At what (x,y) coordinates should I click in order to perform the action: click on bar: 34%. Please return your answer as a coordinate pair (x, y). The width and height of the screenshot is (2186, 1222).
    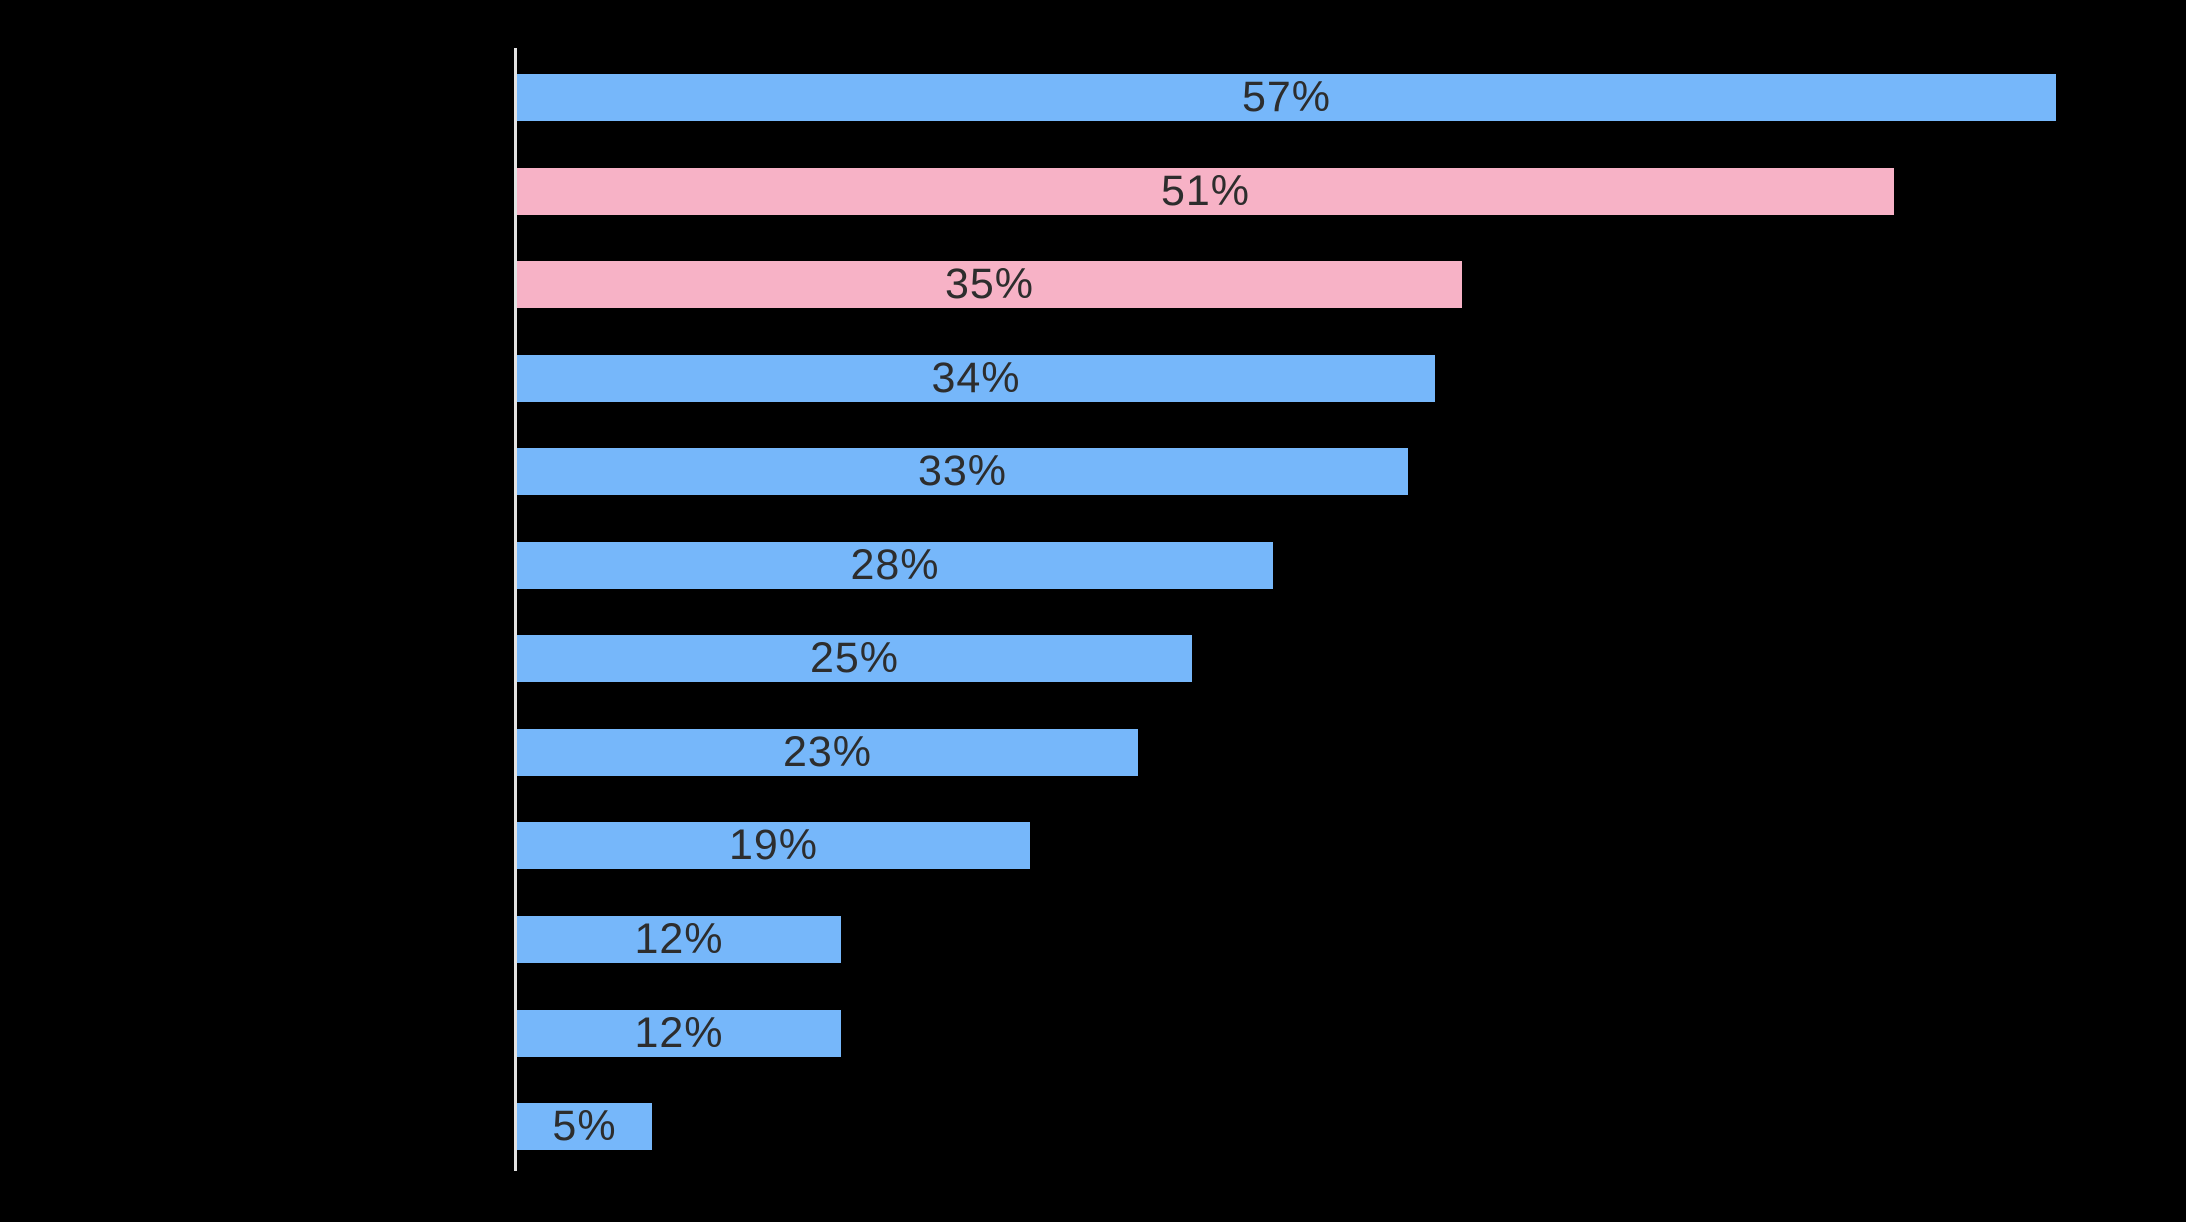
    Looking at the image, I should click on (976, 377).